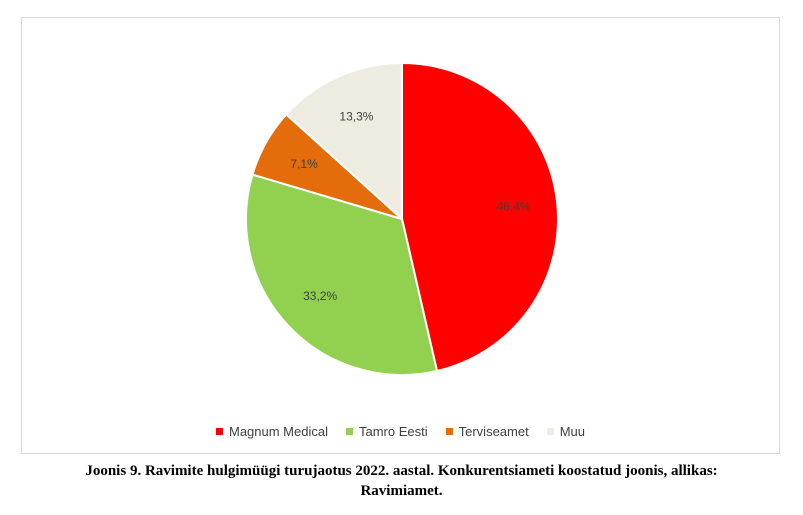 The width and height of the screenshot is (803, 515). Describe the element at coordinates (514, 206) in the screenshot. I see `data-label-magnum-medical: 46,4%` at that location.